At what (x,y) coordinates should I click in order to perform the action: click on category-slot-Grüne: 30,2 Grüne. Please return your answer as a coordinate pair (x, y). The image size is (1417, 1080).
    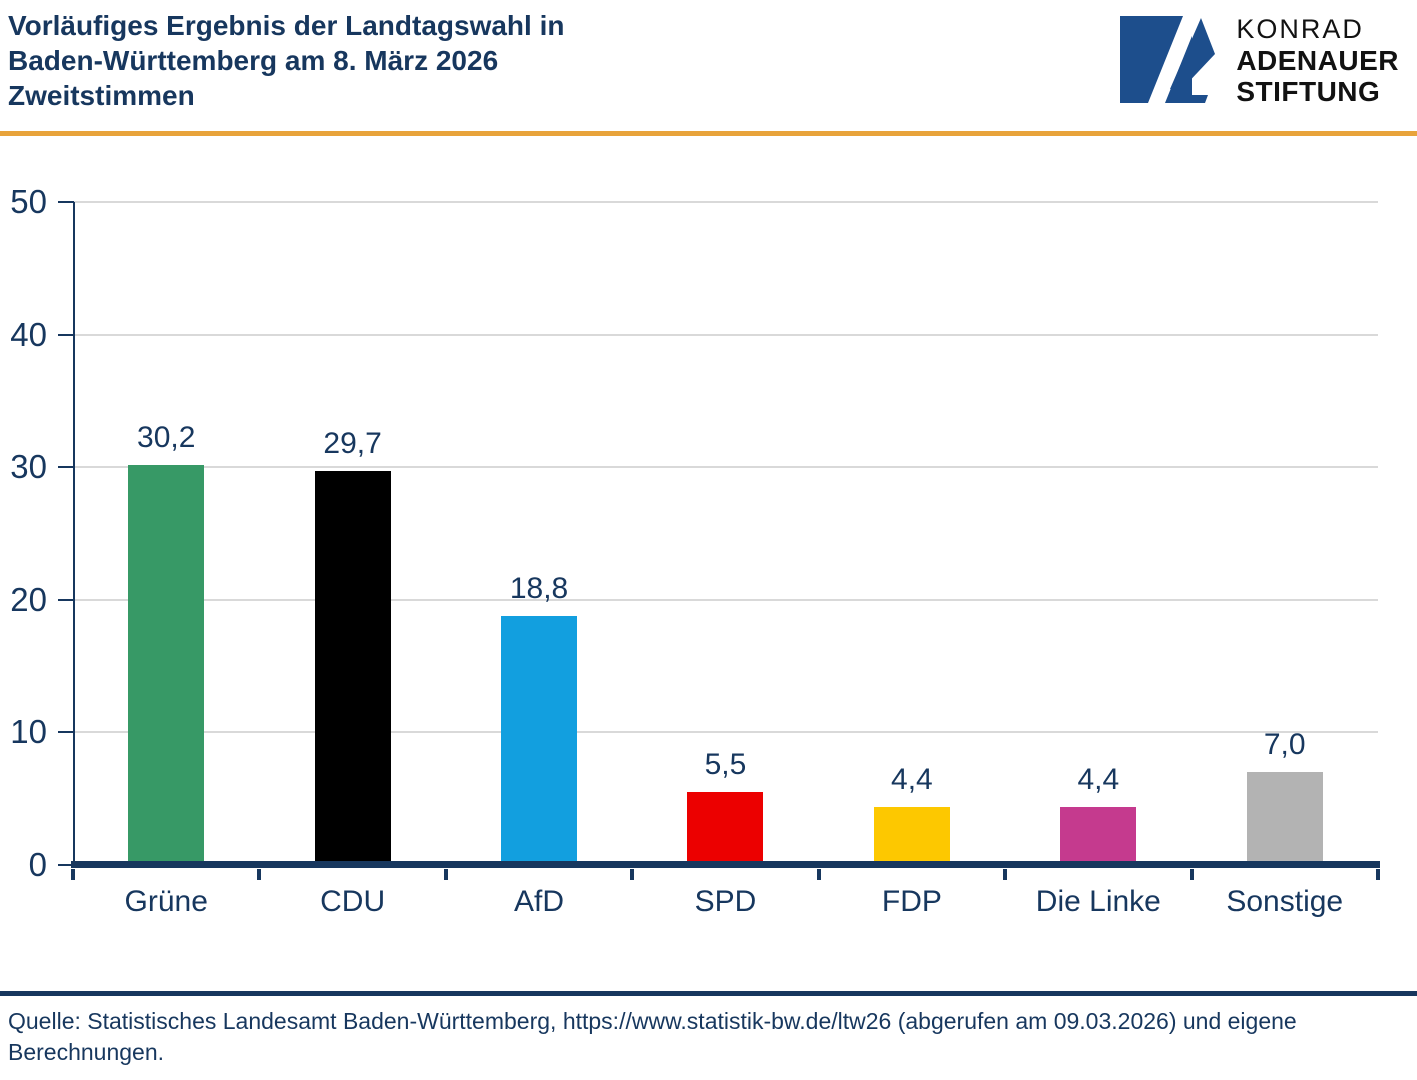
    Looking at the image, I should click on (167, 560).